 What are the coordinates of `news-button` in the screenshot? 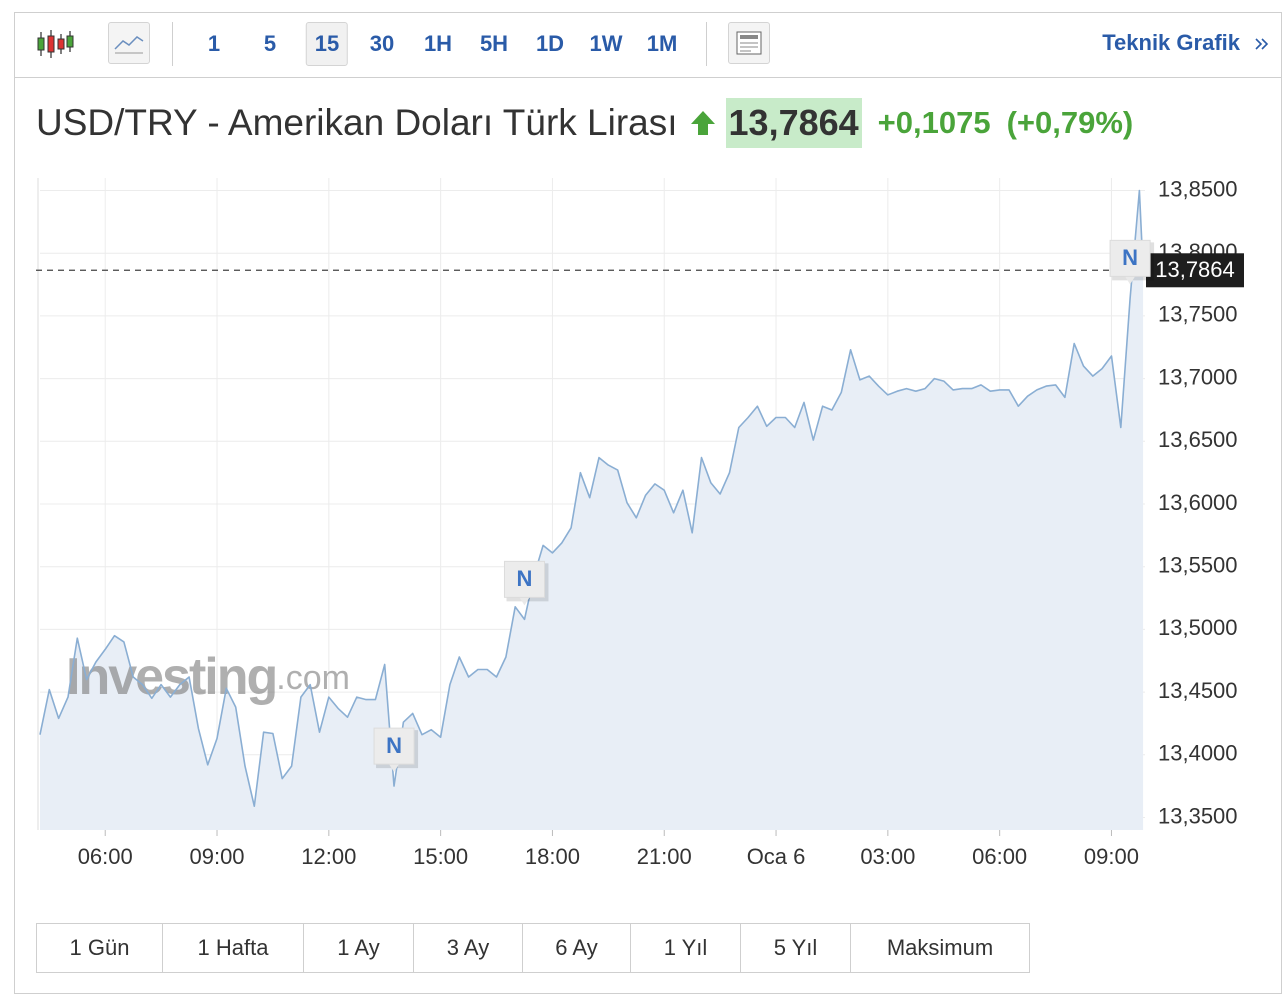 It's located at (749, 43).